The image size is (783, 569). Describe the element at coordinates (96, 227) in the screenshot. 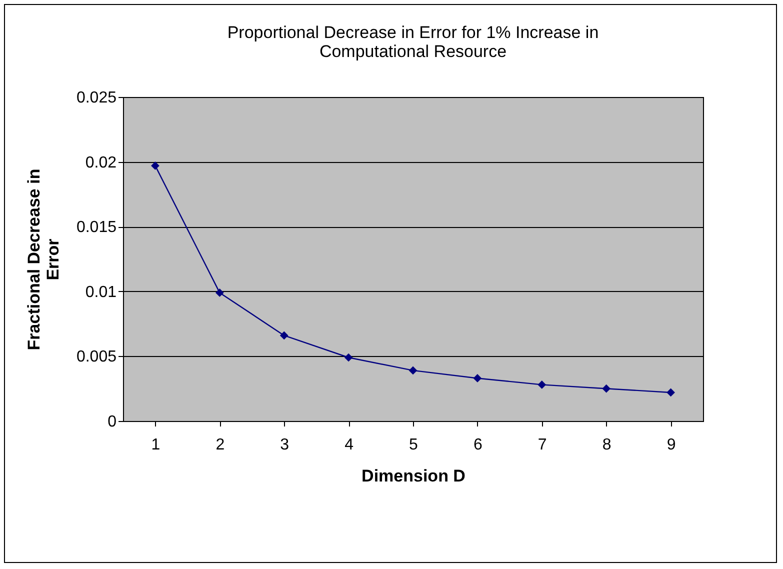

I see `y-tick-label: 0.015` at that location.